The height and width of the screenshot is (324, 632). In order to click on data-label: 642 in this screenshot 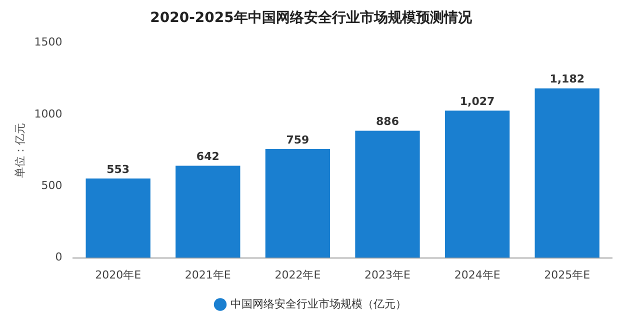, I will do `click(208, 157)`.